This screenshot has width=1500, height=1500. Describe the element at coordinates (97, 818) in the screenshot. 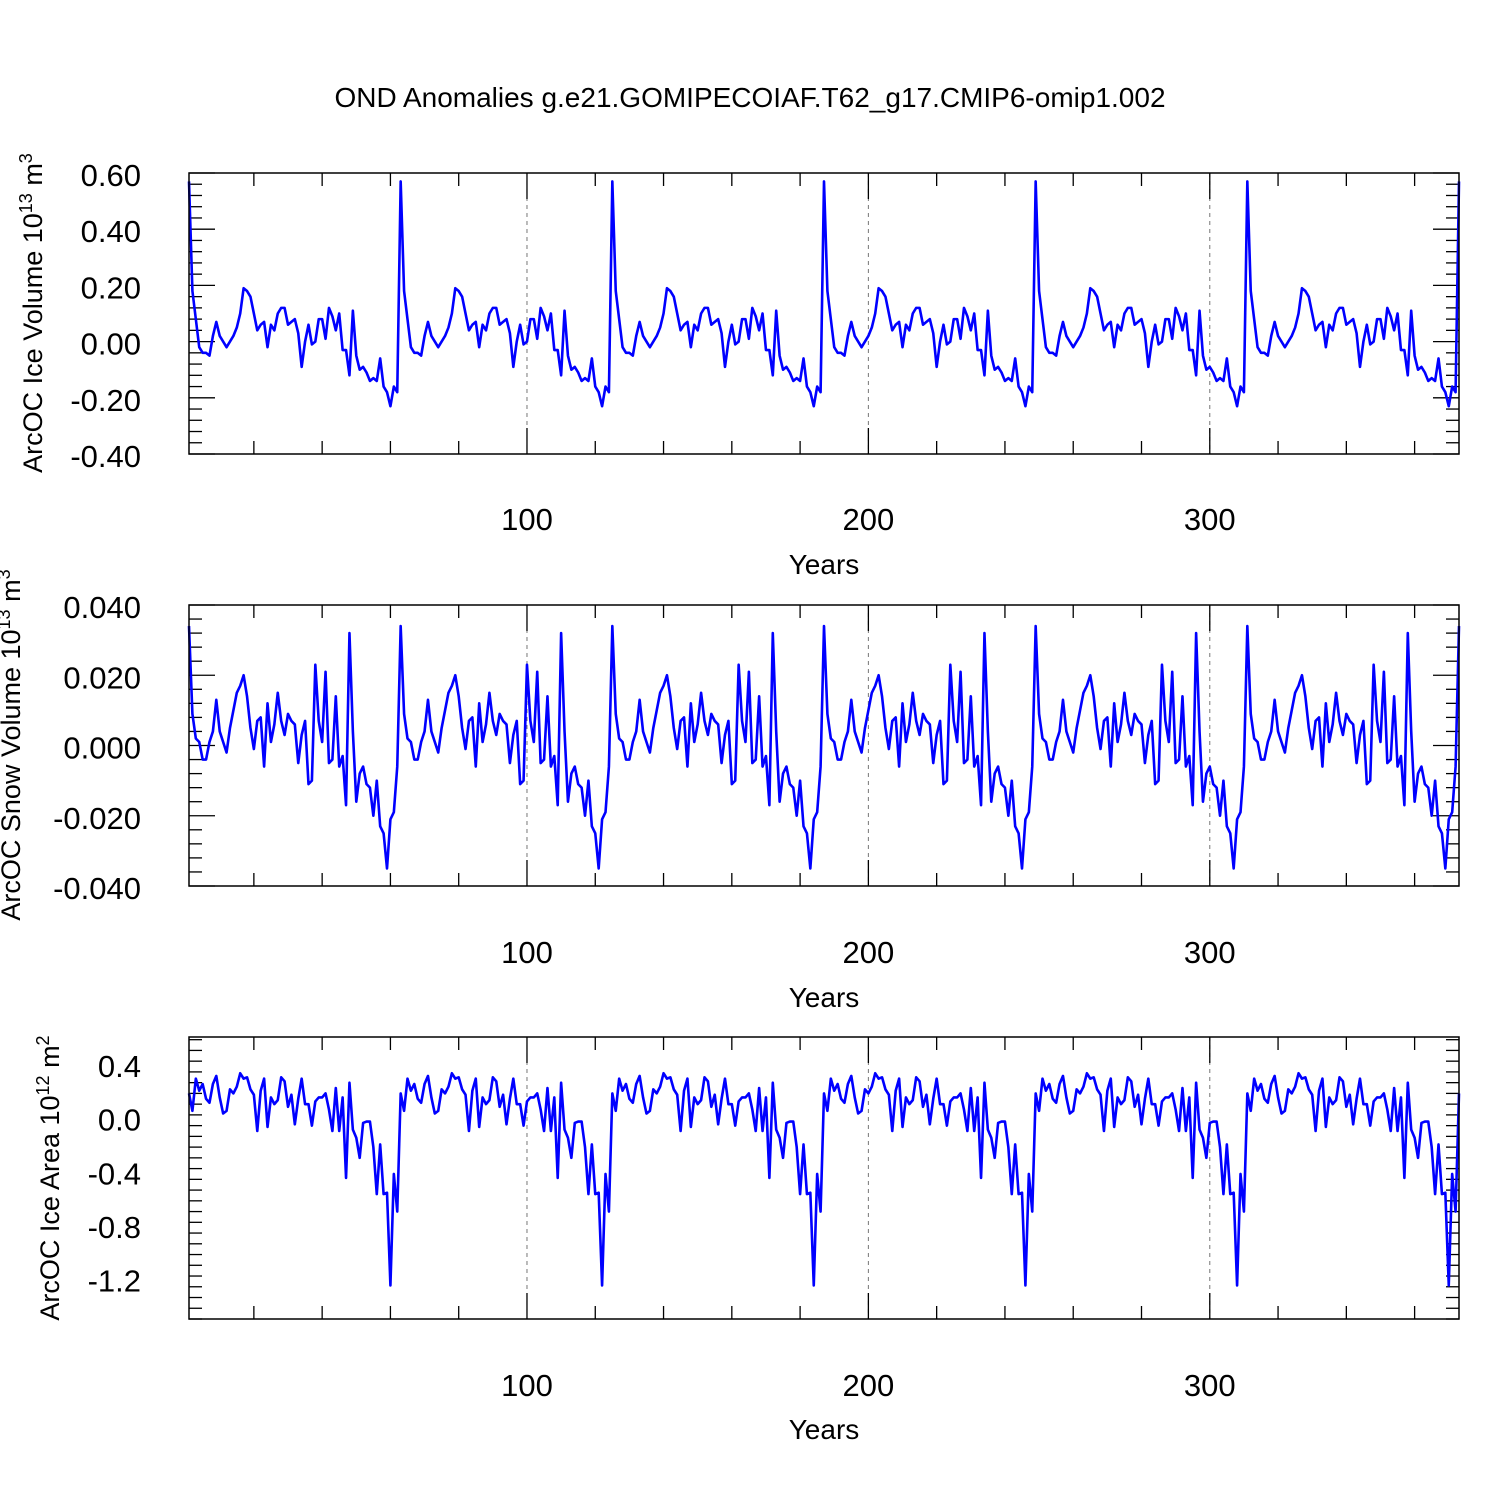

I see `y-tick-label: -0.020` at that location.